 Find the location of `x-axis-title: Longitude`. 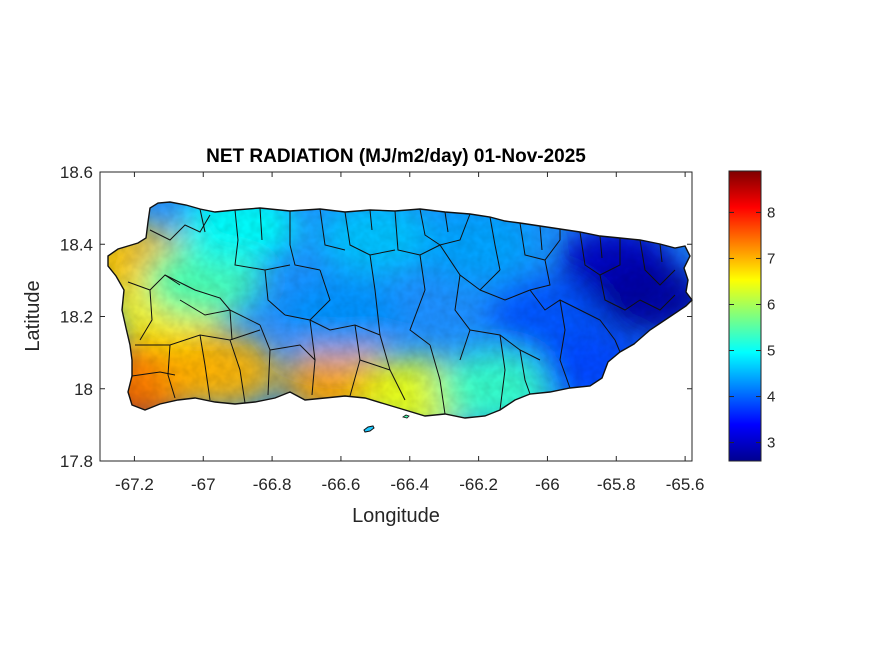

x-axis-title: Longitude is located at coordinates (396, 516).